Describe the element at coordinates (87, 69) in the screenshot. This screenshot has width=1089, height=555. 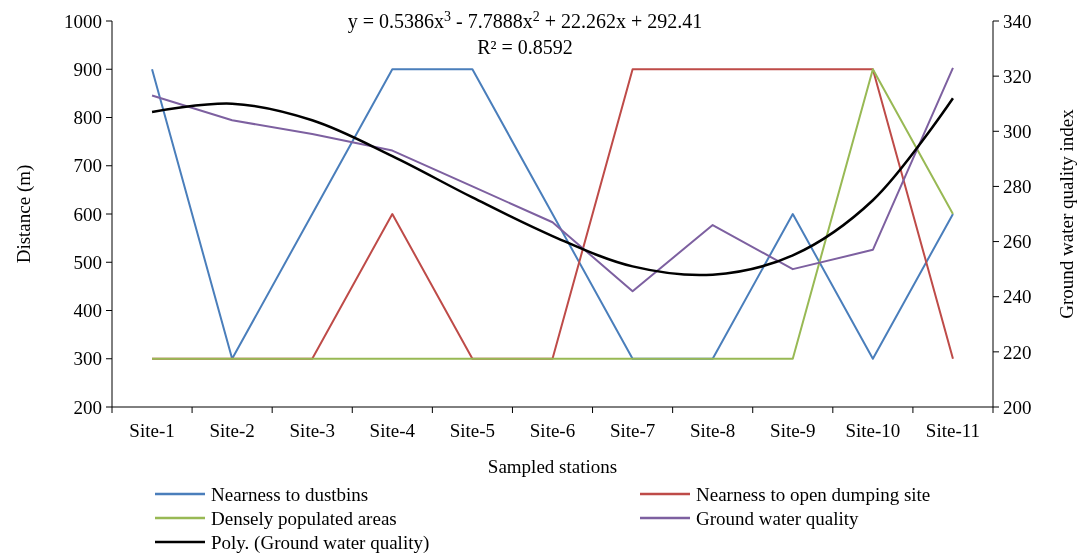
I see `y-tick-label: 900` at that location.